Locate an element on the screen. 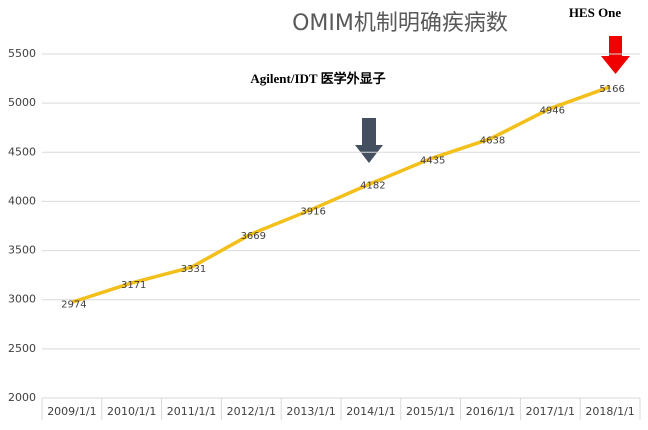 The width and height of the screenshot is (648, 430). y-tick-label: 5500 is located at coordinates (22, 53).